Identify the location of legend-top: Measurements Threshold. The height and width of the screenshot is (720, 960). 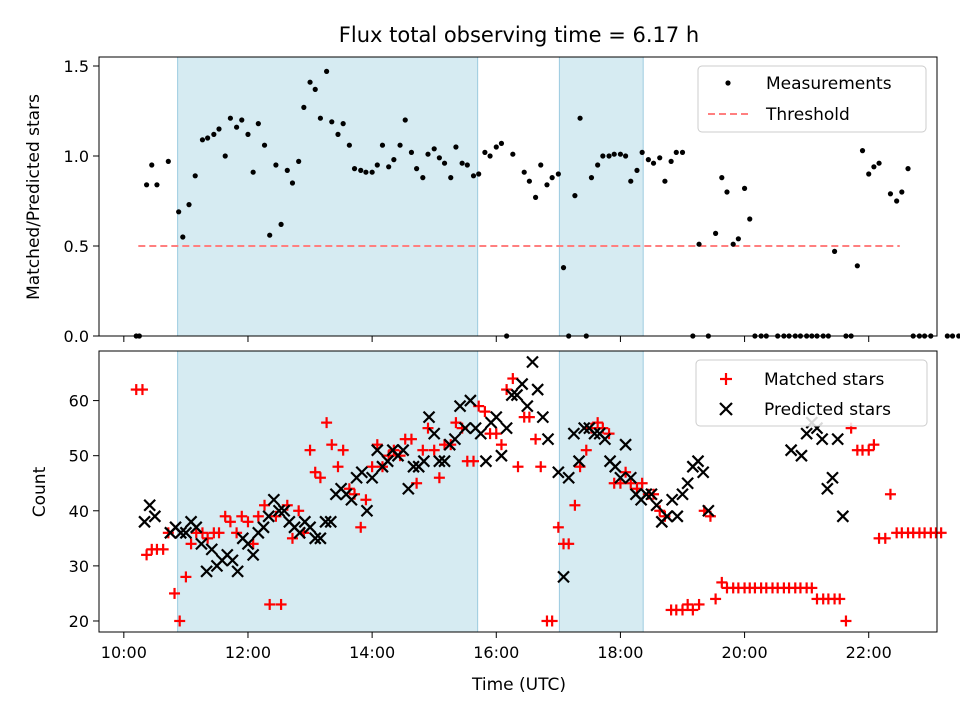
(812, 99).